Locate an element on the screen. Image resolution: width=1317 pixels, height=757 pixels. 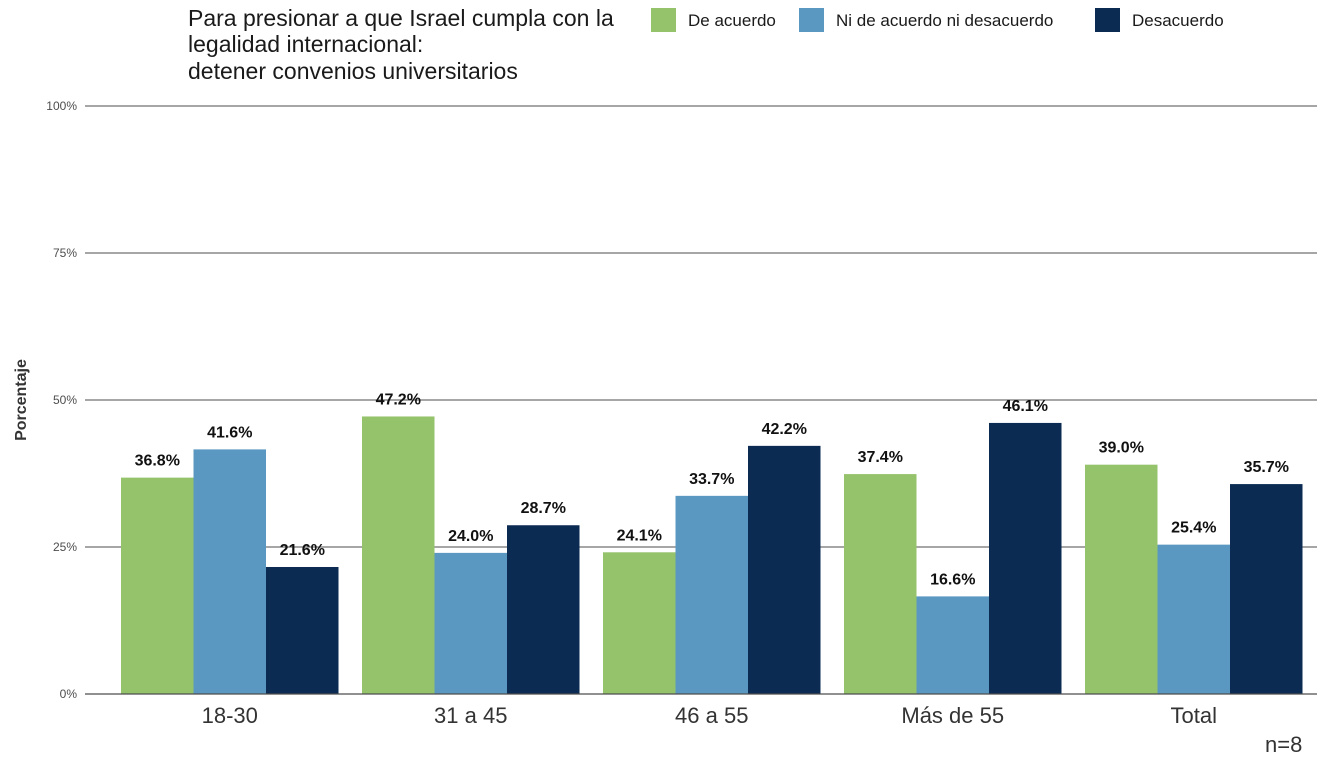
data-label-de-acuerdo-2: 47.2% is located at coordinates (398, 399).